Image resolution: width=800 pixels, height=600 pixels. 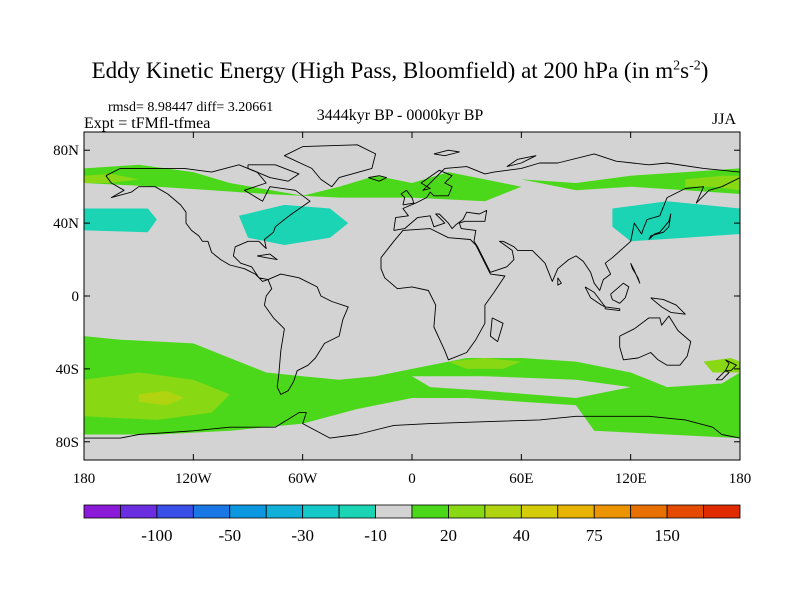 What do you see at coordinates (412, 425) in the screenshot?
I see `coastline-antarctica` at bounding box center [412, 425].